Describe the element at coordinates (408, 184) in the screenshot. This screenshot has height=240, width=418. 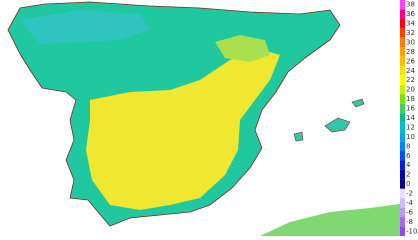
I see `legend-label: 0` at that location.